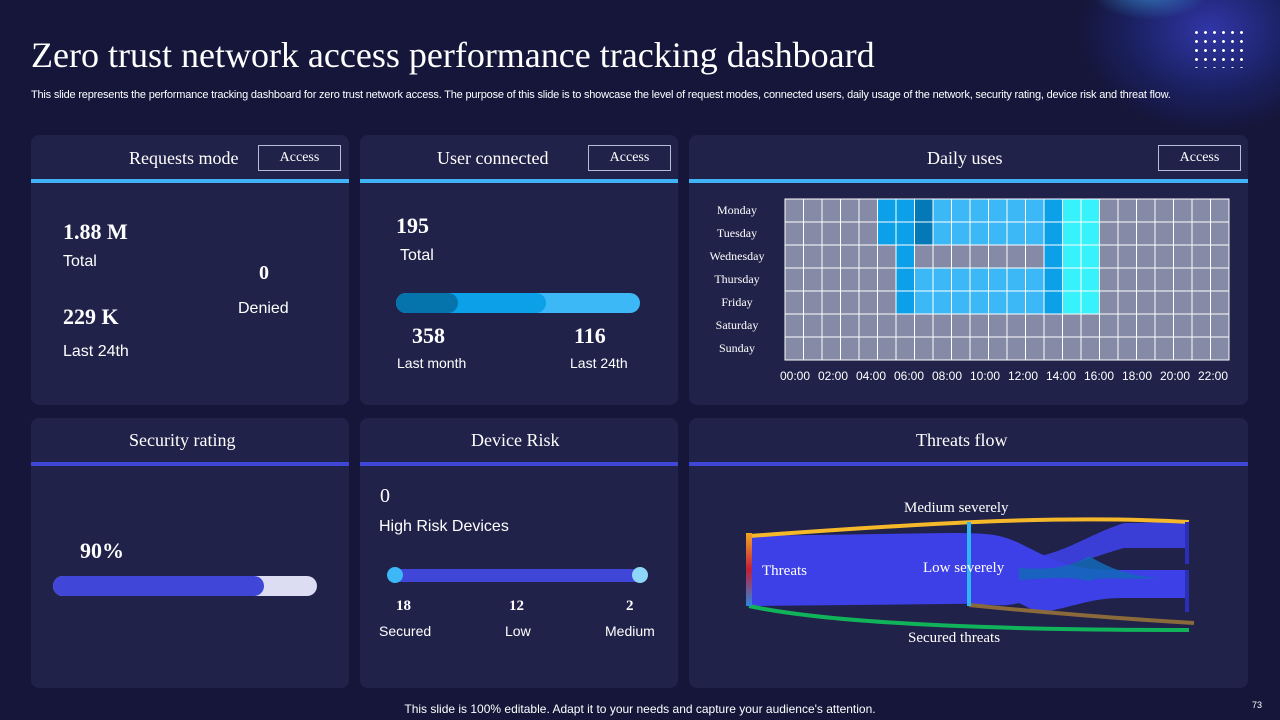  What do you see at coordinates (96, 351) in the screenshot?
I see `requests-last-label: Last 24th` at bounding box center [96, 351].